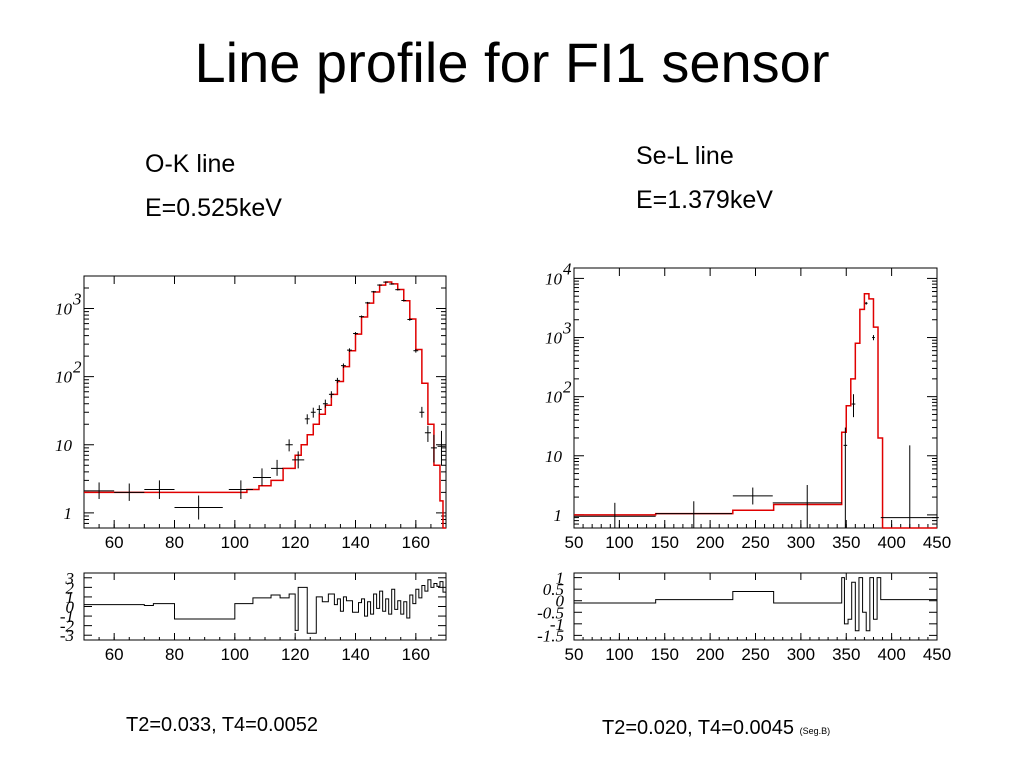 This screenshot has width=1024, height=768. Describe the element at coordinates (937, 542) in the screenshot. I see `sel-main-xtick-label: 450` at that location.